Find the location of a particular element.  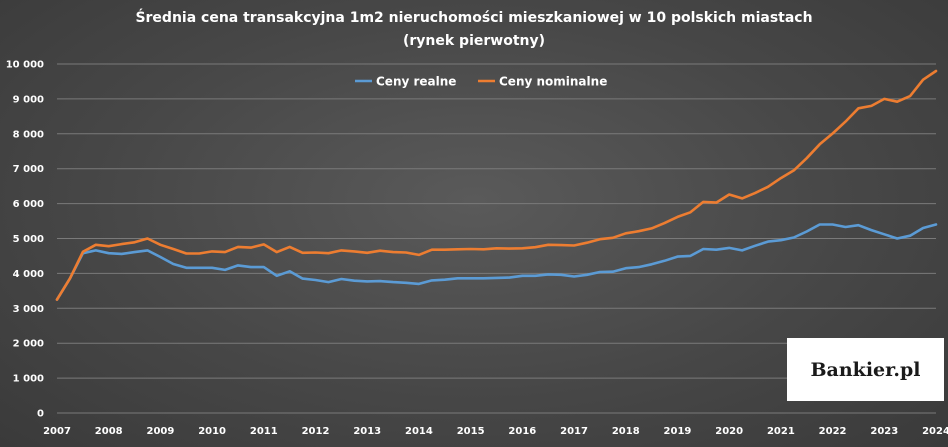

x-tick-label: 2019 is located at coordinates (678, 431).